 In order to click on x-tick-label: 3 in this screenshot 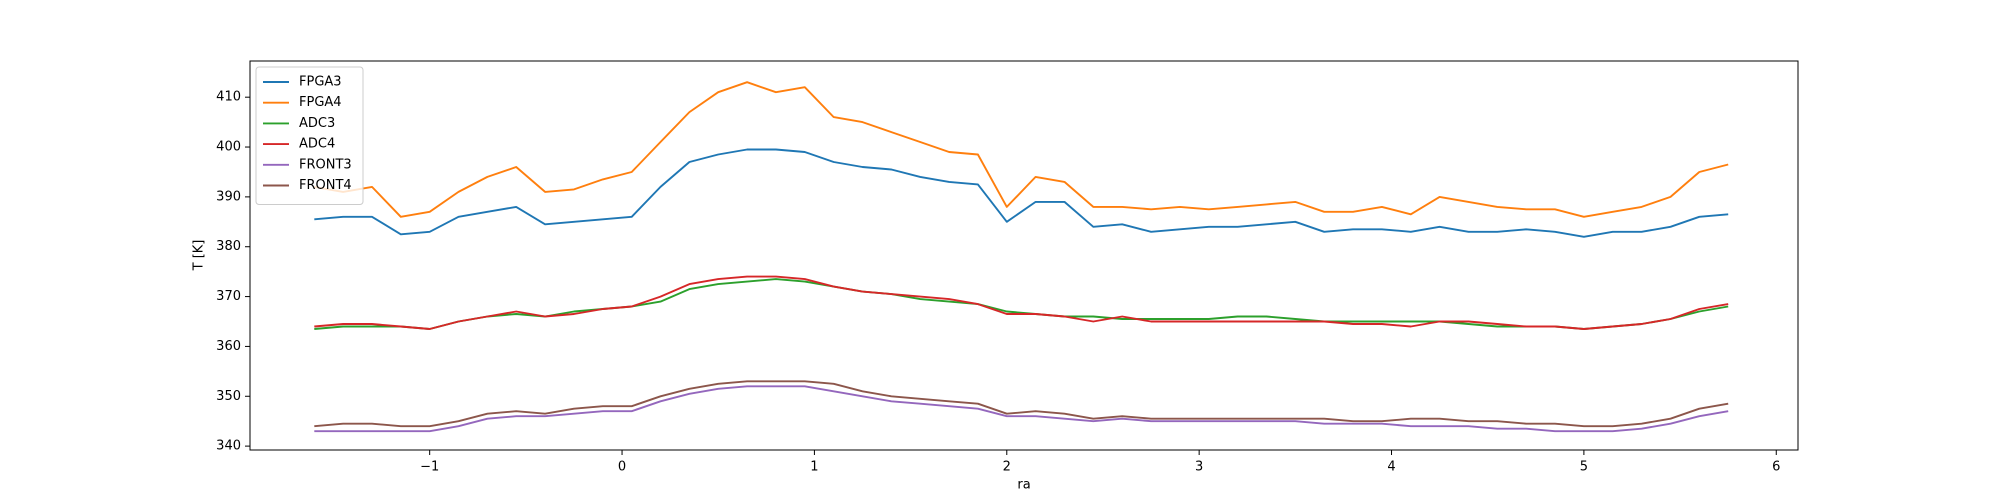, I will do `click(1199, 467)`.